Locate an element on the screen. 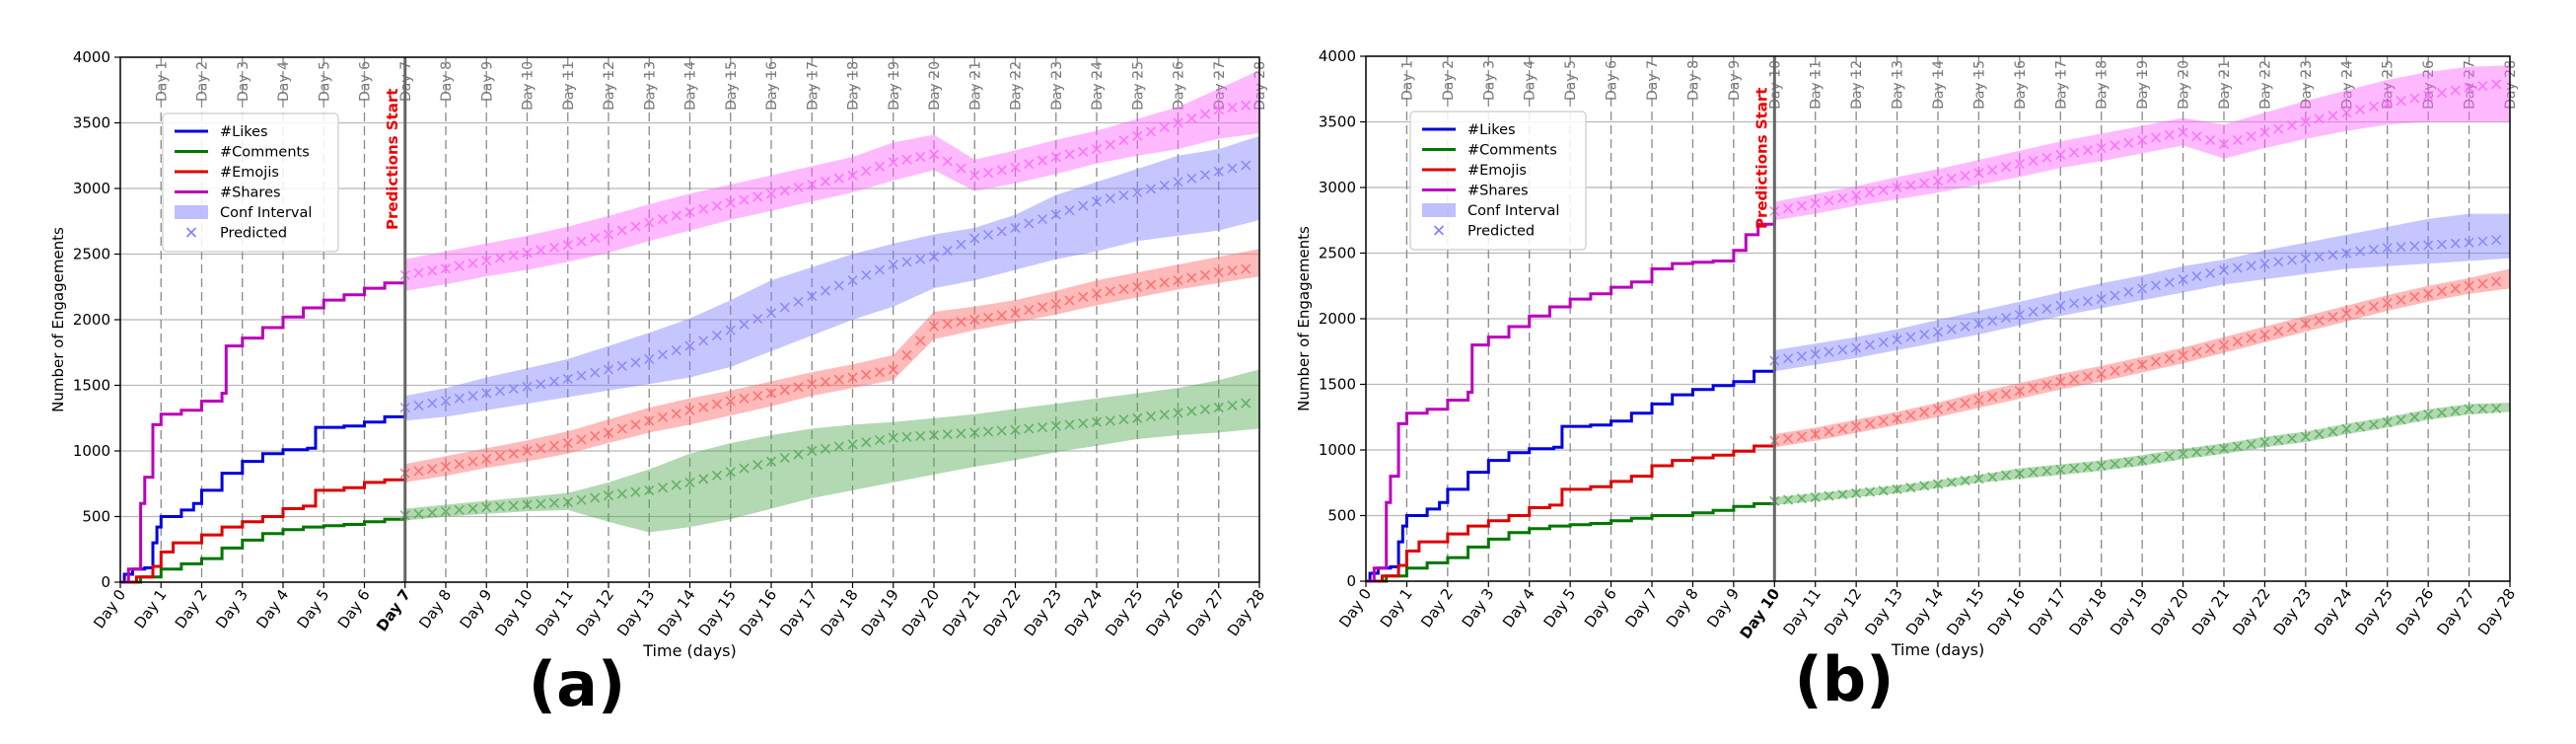  top-day-label: Day 24 is located at coordinates (2347, 85).